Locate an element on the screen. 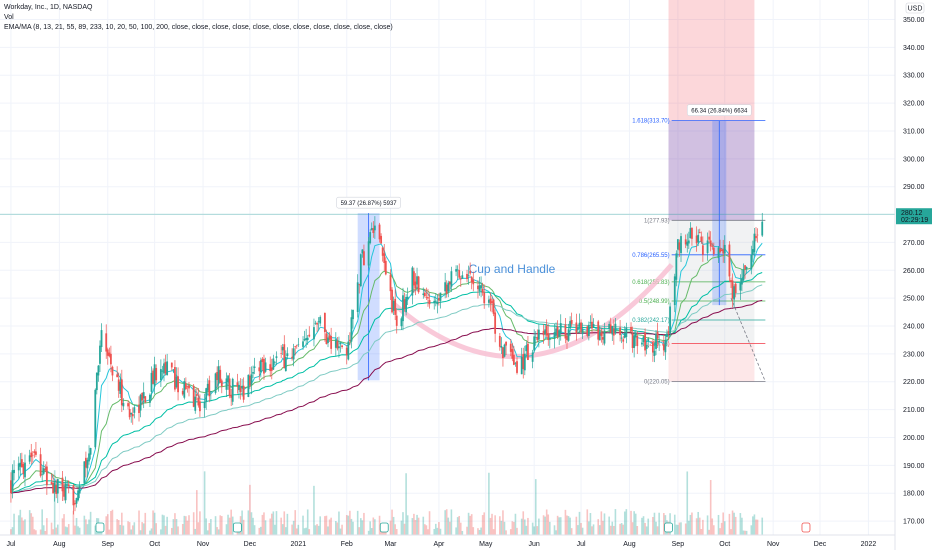 This screenshot has width=932, height=550. price-tick-label: 330.00 is located at coordinates (914, 76).